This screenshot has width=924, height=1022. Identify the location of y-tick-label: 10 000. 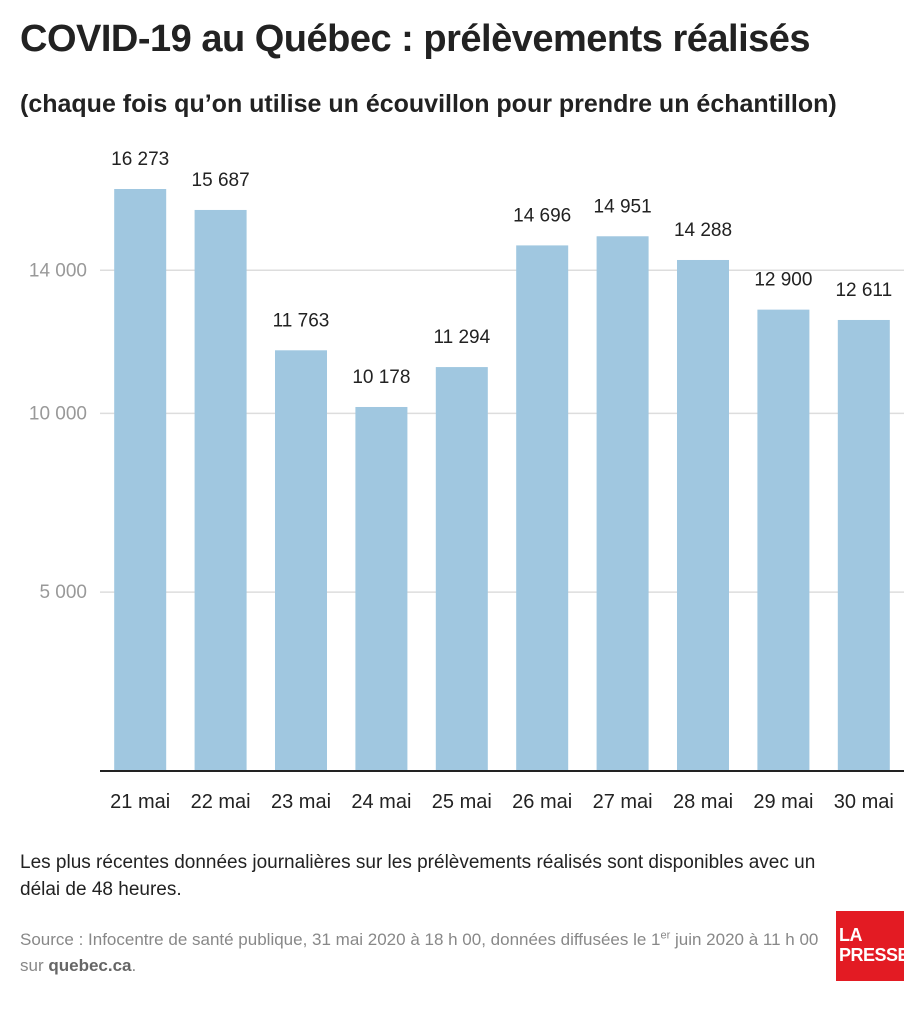
(58, 413).